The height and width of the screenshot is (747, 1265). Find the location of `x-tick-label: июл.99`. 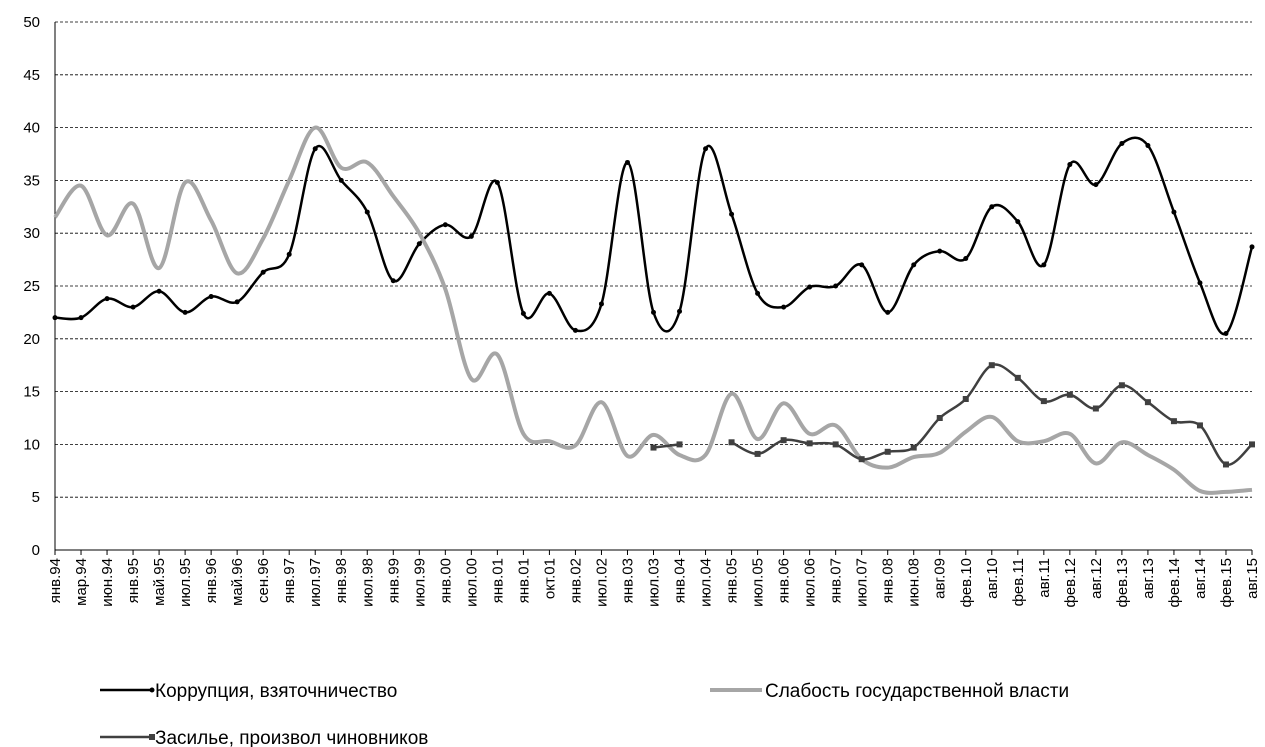

x-tick-label: июл.99 is located at coordinates (419, 582).